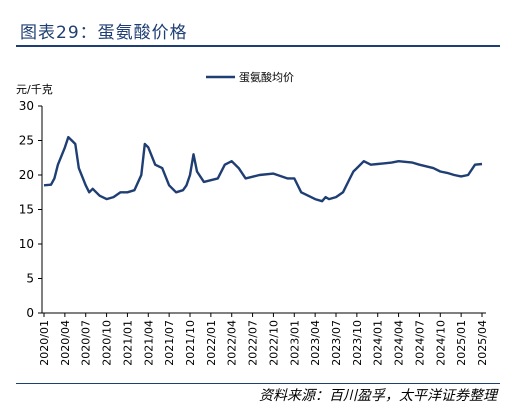 The width and height of the screenshot is (507, 409). Describe the element at coordinates (258, 383) in the screenshot. I see `source-rule` at that location.